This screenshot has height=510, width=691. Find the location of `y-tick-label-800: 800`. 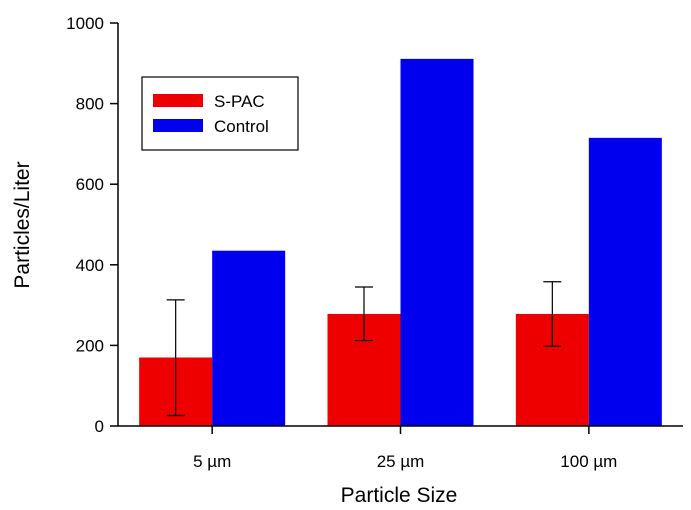

y-tick-label-800: 800 is located at coordinates (90, 104).